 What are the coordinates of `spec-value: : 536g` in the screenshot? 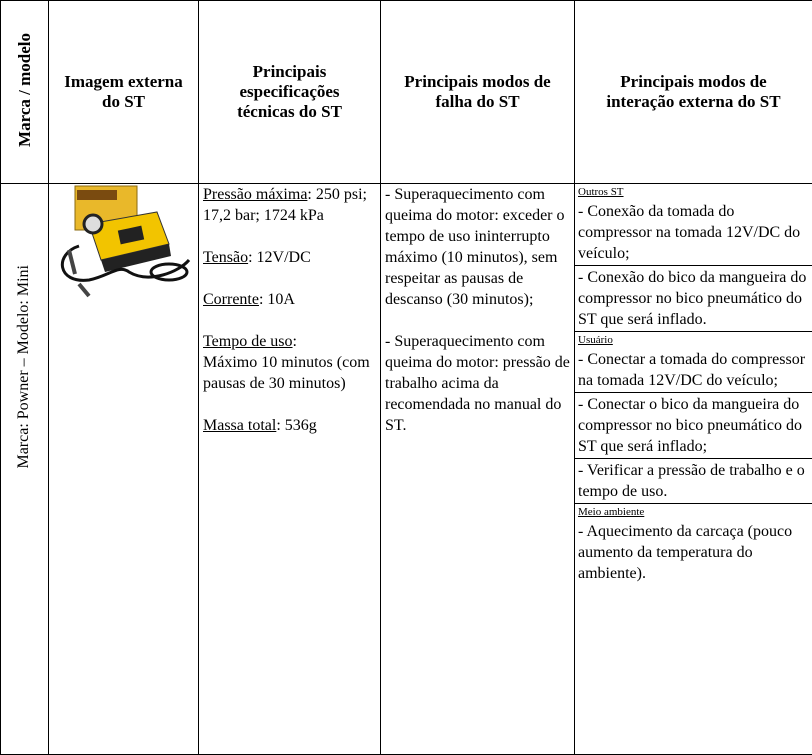 It's located at (296, 425).